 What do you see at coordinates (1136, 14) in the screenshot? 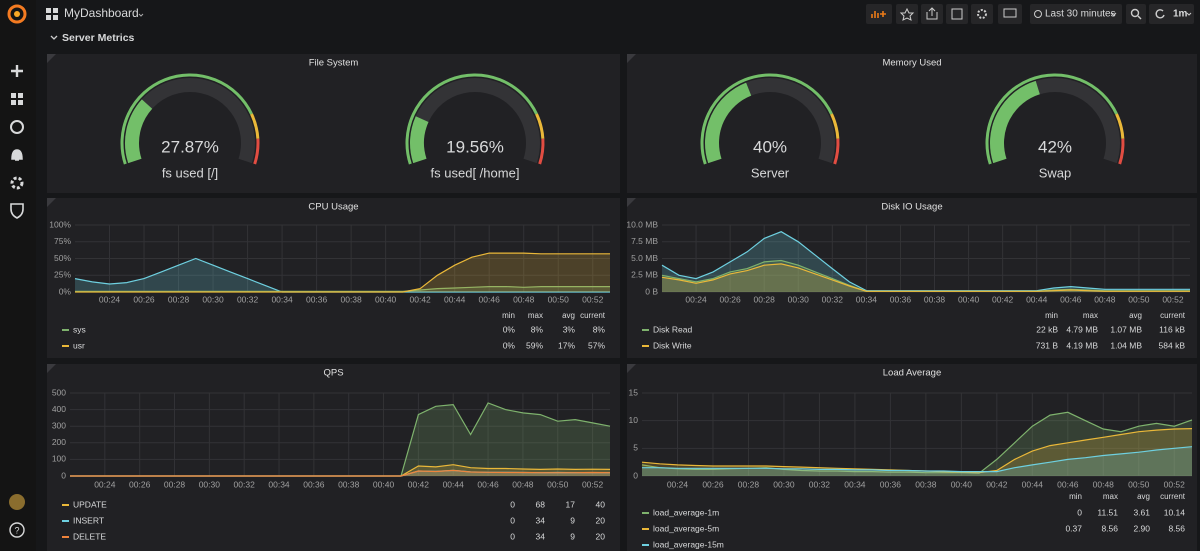
I see `zoom-out-button` at bounding box center [1136, 14].